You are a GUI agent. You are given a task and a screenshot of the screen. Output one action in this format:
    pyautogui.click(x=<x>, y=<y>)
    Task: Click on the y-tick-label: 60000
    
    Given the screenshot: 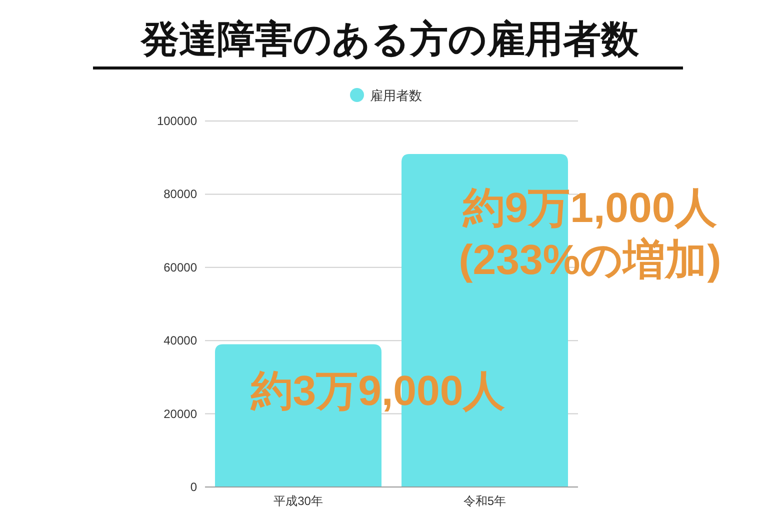 What is the action you would take?
    pyautogui.click(x=181, y=267)
    